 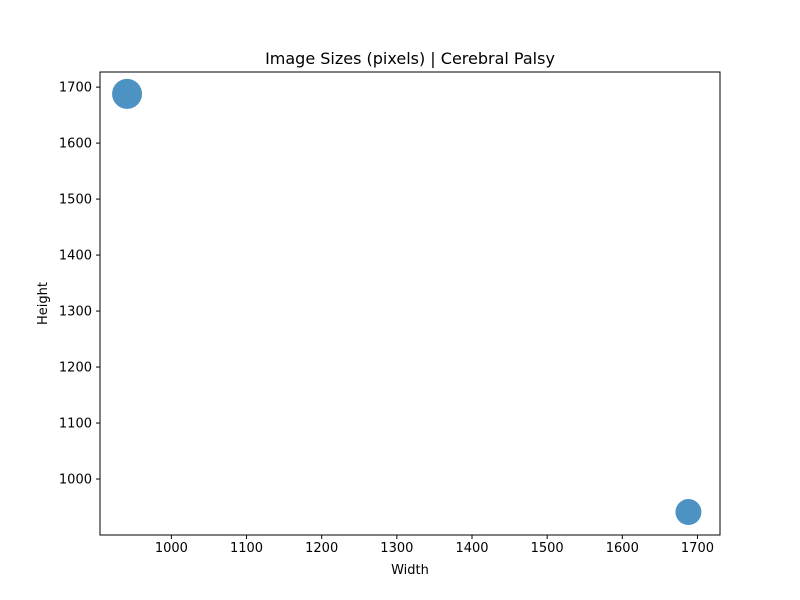 I want to click on y-tick-label: 1700, so click(x=75, y=88).